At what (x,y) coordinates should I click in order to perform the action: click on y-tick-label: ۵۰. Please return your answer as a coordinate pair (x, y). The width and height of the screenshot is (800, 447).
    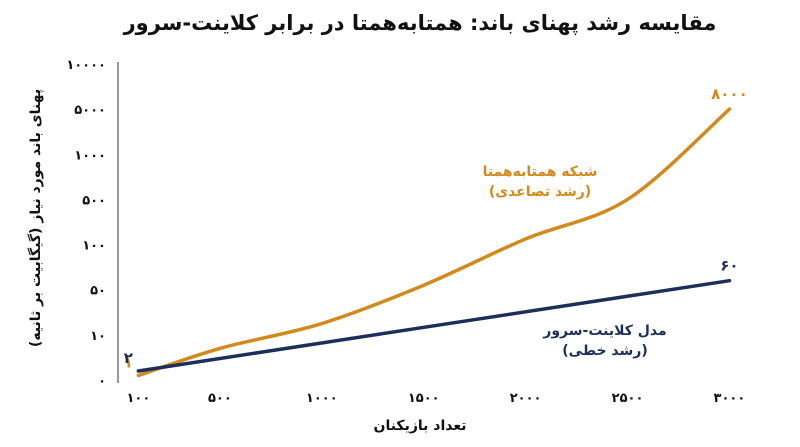
    Looking at the image, I should click on (98, 291).